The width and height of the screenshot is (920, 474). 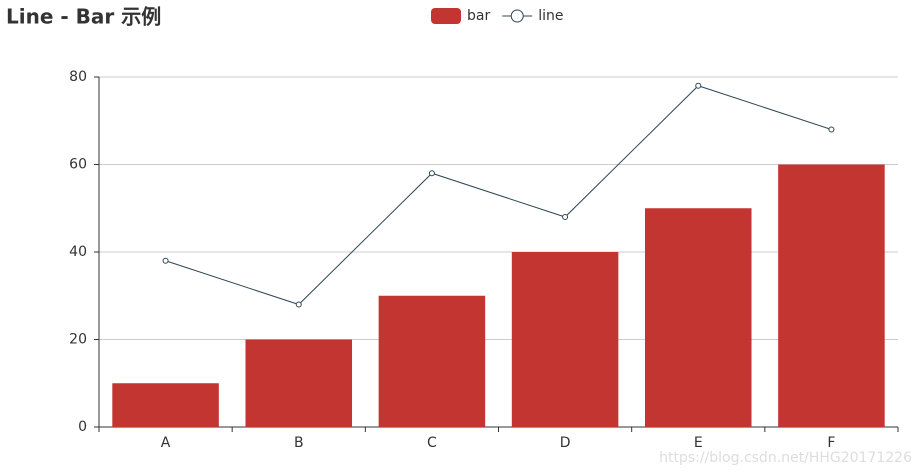 What do you see at coordinates (432, 443) in the screenshot?
I see `x-tick-label: C` at bounding box center [432, 443].